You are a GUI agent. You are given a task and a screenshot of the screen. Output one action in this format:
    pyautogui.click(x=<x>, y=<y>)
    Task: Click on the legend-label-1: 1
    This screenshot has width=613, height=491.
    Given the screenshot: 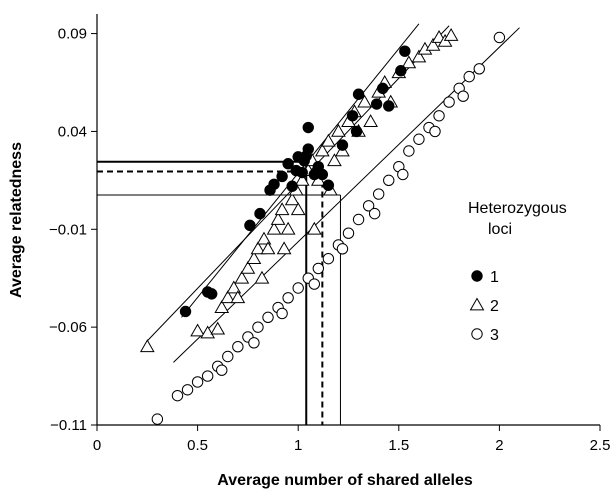 What is the action you would take?
    pyautogui.click(x=494, y=277)
    